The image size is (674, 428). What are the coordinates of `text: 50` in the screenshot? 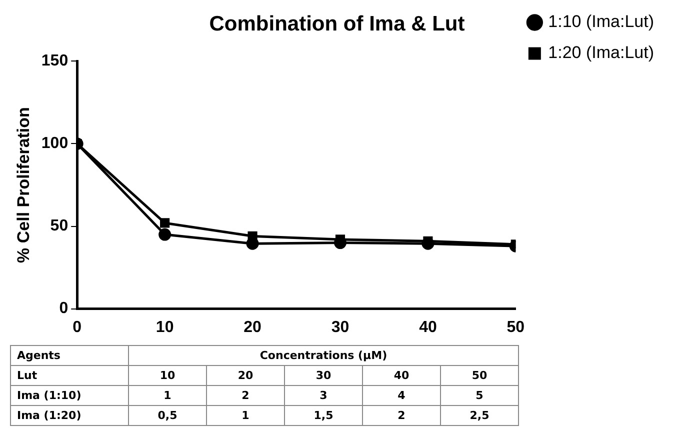 It's located at (479, 376).